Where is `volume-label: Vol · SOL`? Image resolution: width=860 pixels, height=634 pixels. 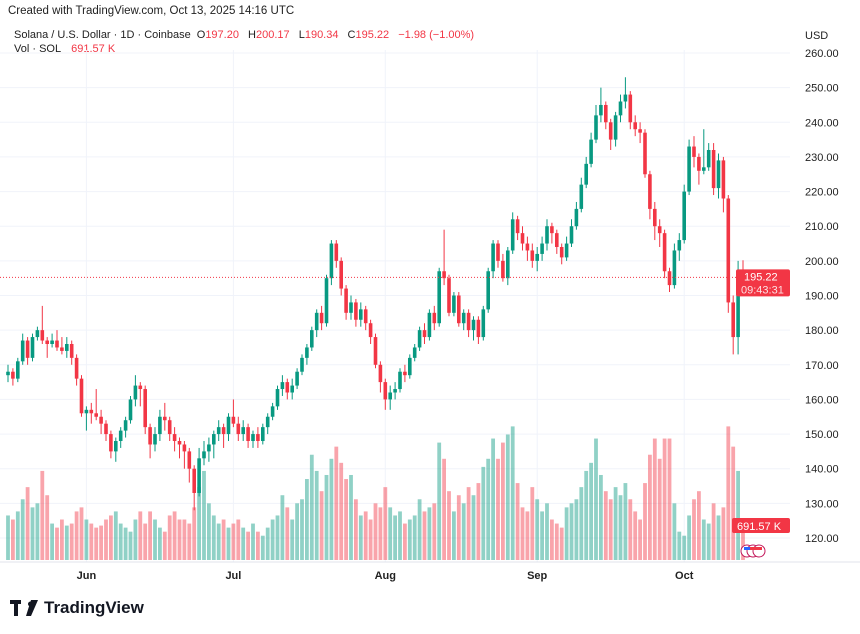 volume-label: Vol · SOL is located at coordinates (38, 49).